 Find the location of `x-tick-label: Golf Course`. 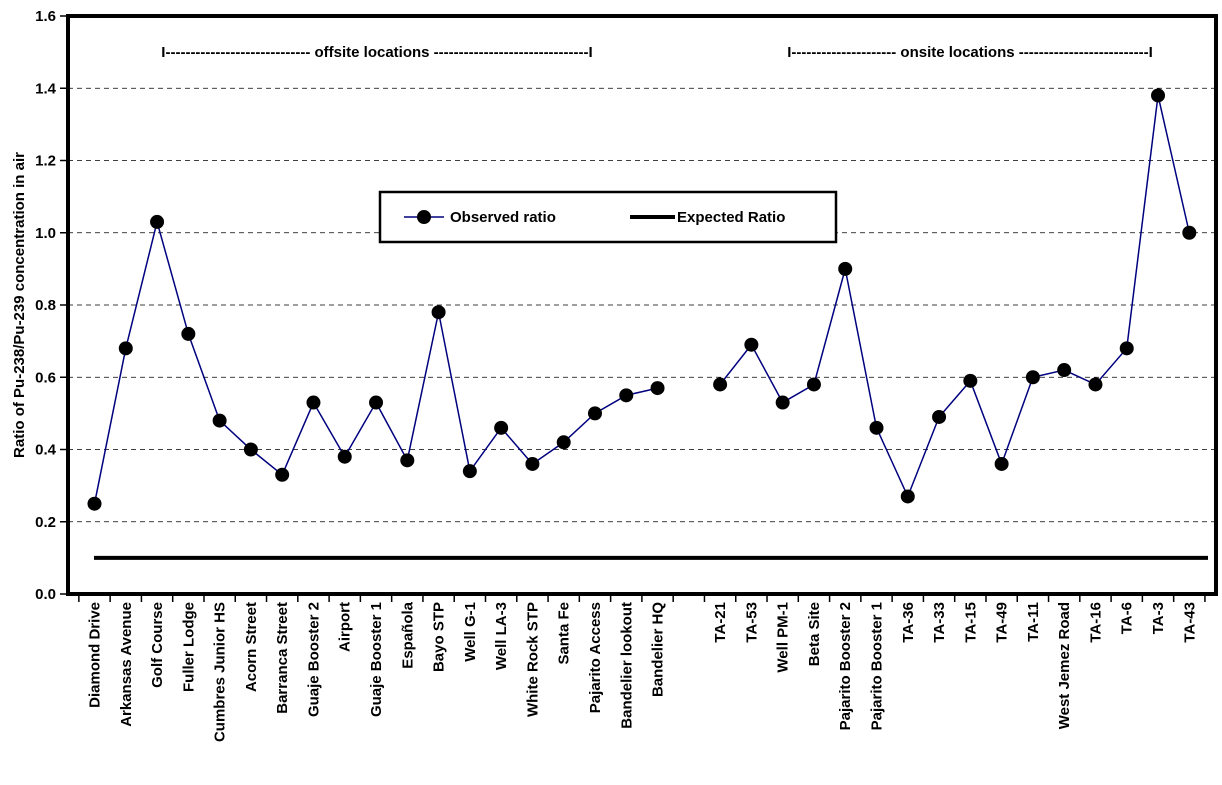

x-tick-label: Golf Course is located at coordinates (157, 645).